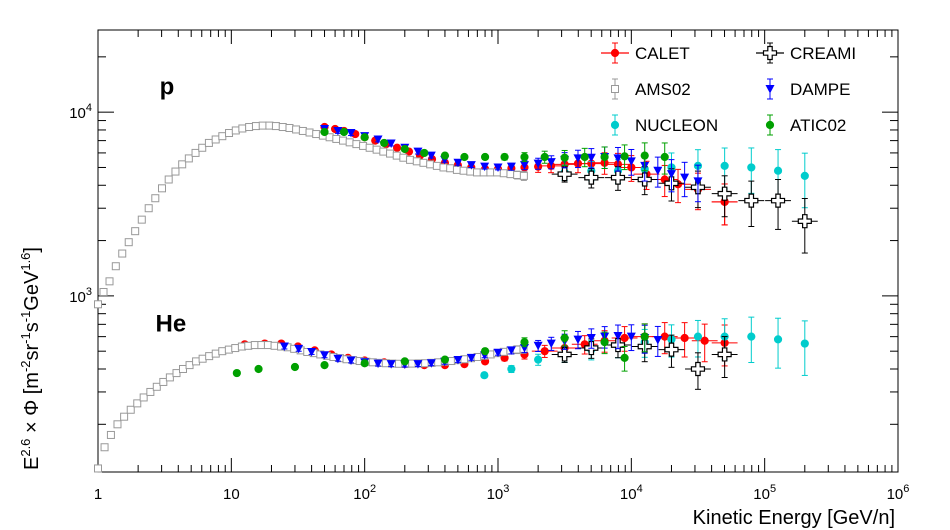 The width and height of the screenshot is (950, 530). I want to click on calet-legend-label: CALET, so click(662, 53).